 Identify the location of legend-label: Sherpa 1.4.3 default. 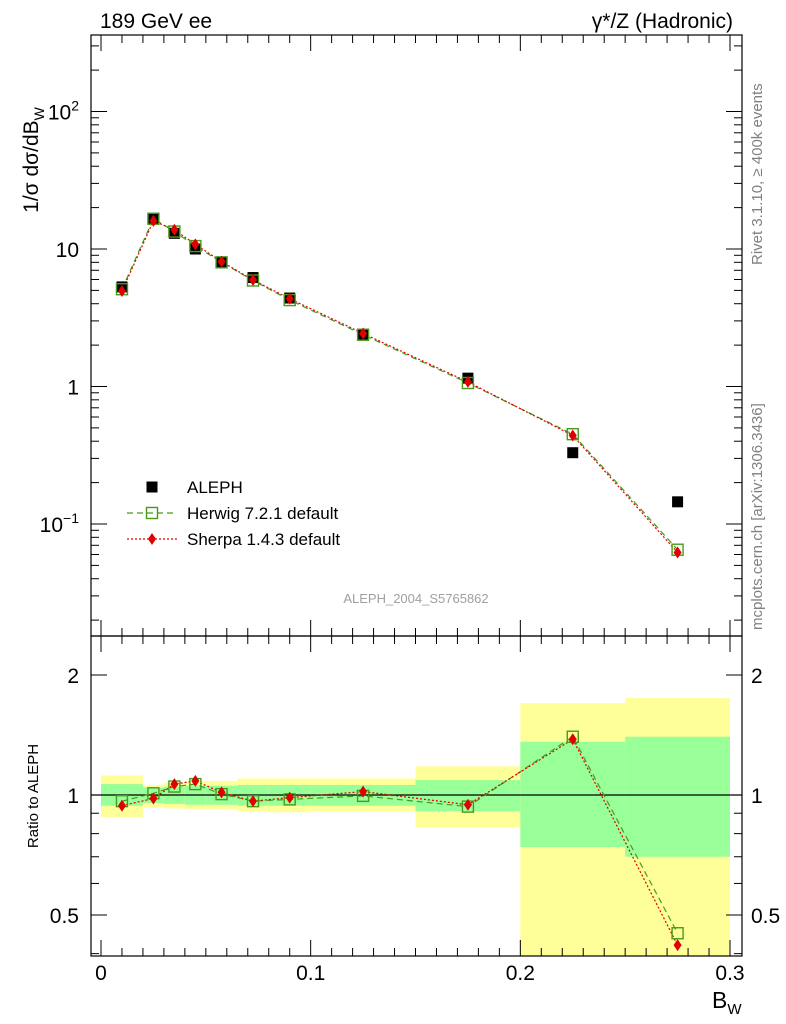
(263, 539).